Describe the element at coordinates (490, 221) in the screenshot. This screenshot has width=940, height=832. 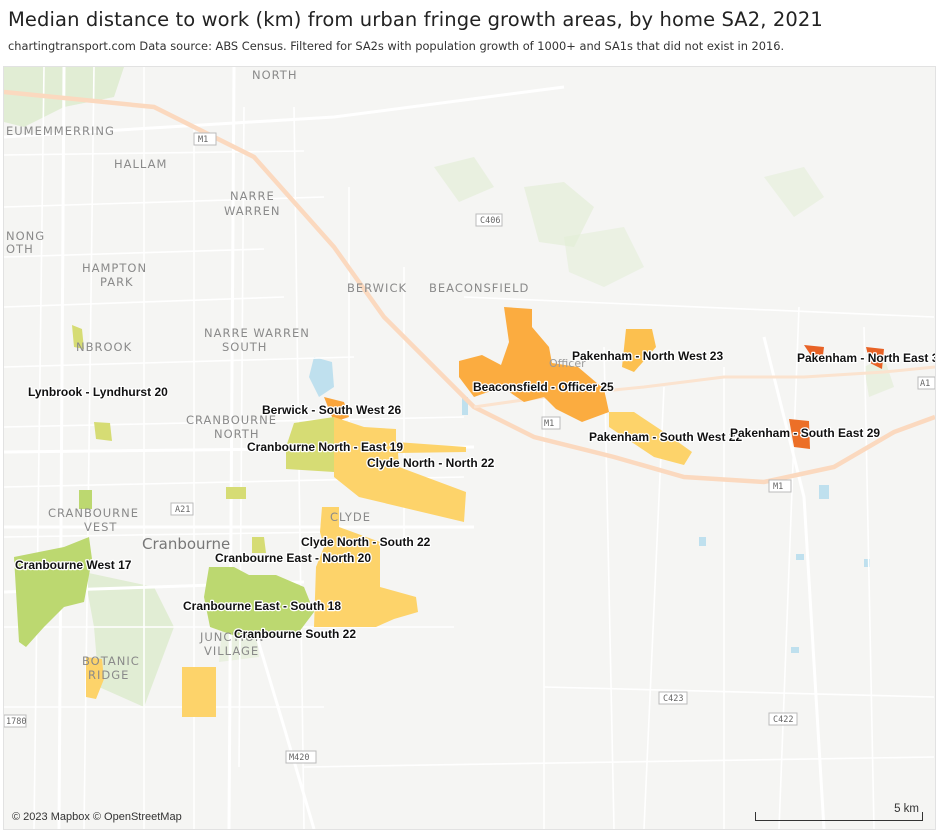
I see `road-shield: C406` at that location.